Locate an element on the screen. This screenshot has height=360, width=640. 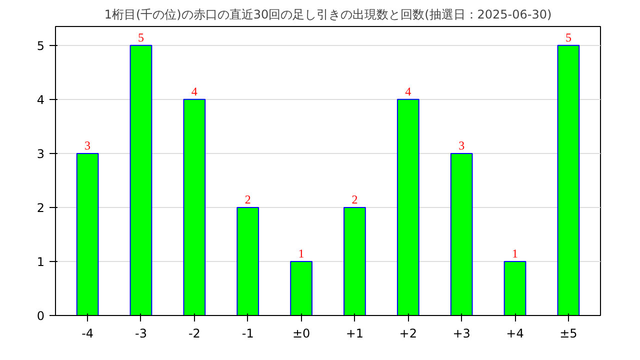
x-tick-label: ±0 is located at coordinates (301, 333).